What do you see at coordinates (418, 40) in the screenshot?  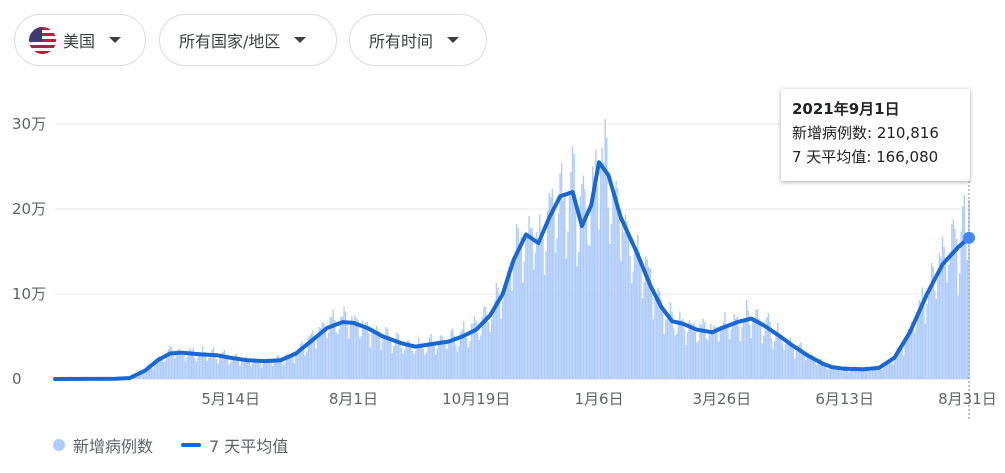 I see `time-range-dropdown: 所有时间` at bounding box center [418, 40].